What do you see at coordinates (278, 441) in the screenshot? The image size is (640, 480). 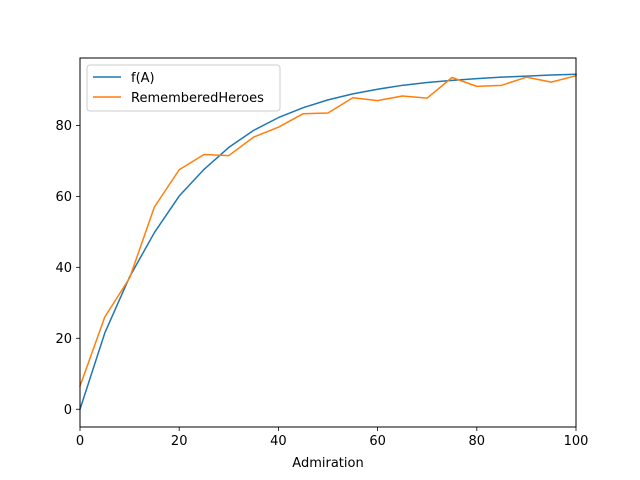 I see `x-tick-label: 40` at bounding box center [278, 441].